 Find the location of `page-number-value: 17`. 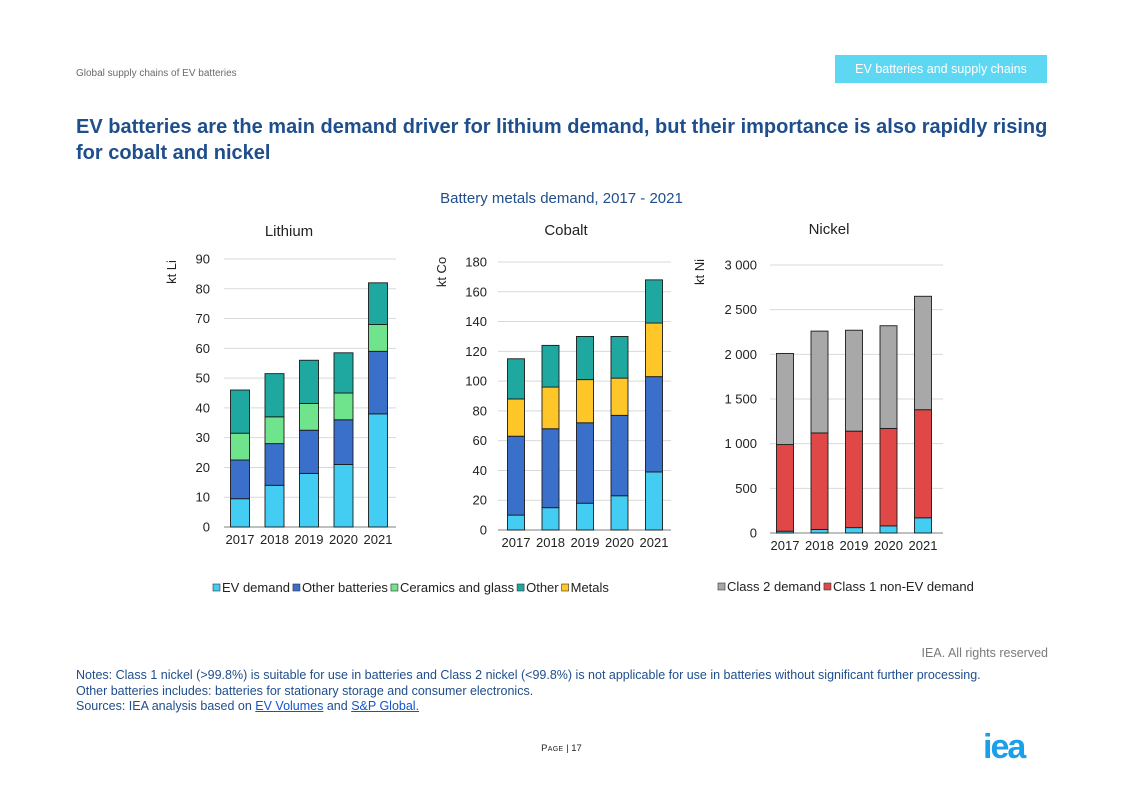

page-number-value: 17 is located at coordinates (576, 748).